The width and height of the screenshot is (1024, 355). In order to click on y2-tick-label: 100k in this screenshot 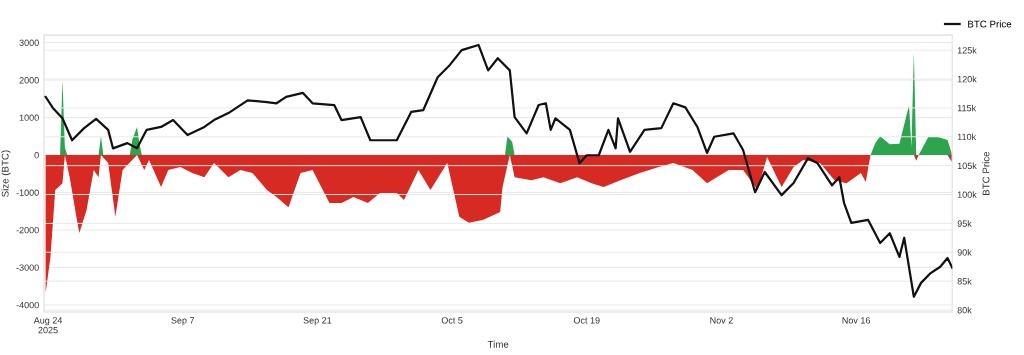, I will do `click(967, 194)`.